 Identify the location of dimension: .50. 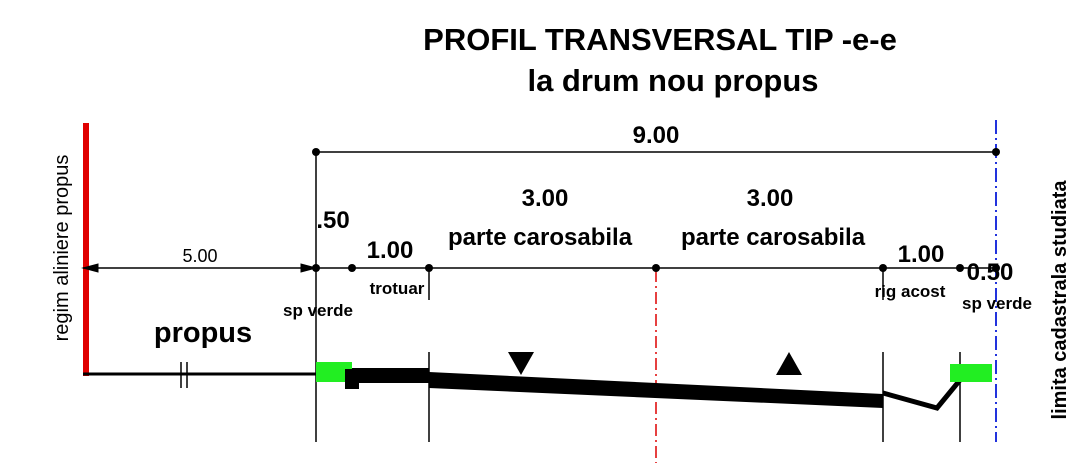
(332, 220).